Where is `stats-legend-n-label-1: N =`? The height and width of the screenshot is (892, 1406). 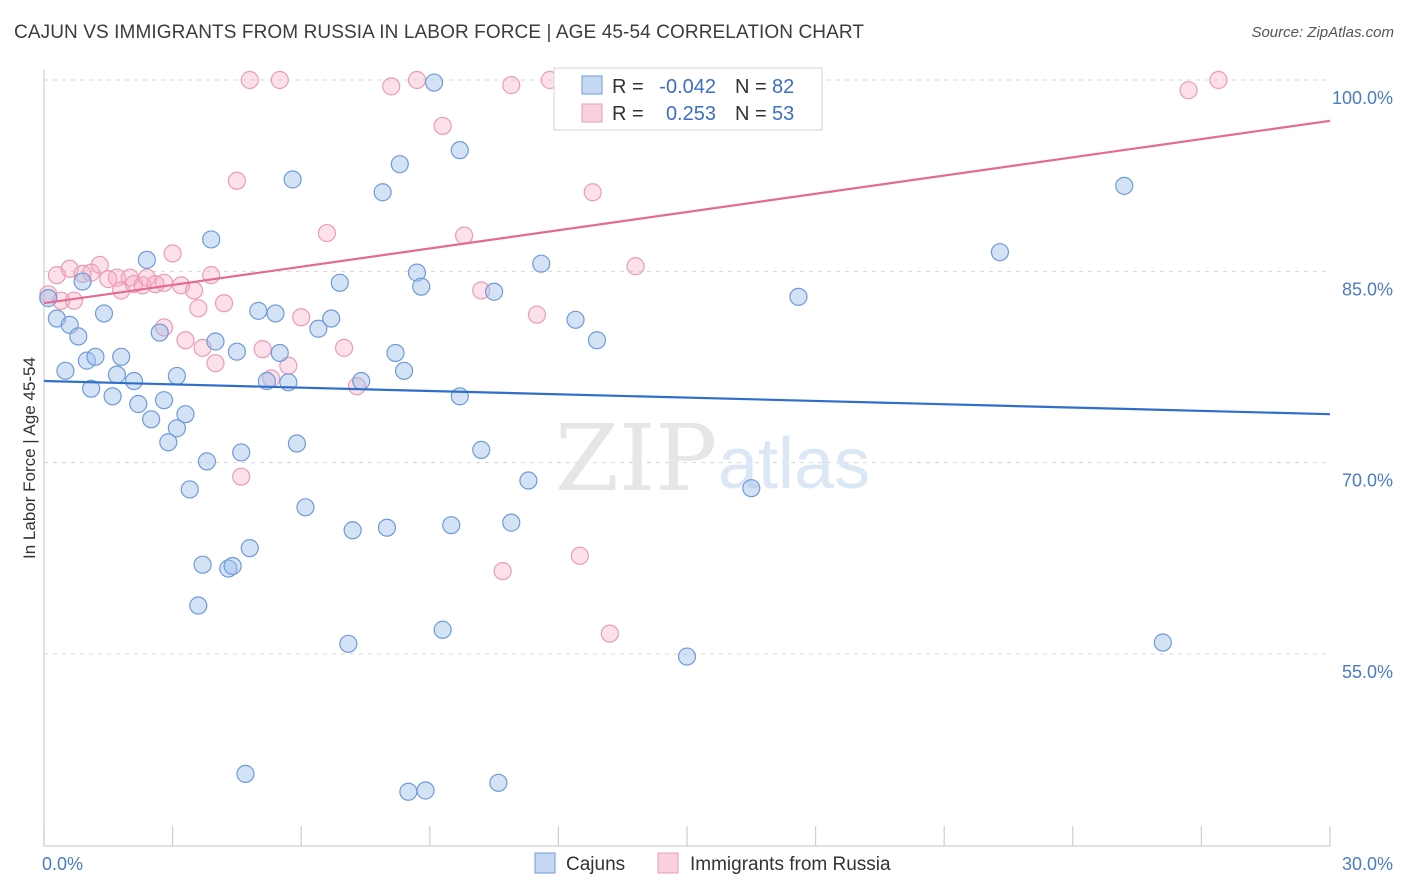 stats-legend-n-label-1: N = is located at coordinates (751, 87).